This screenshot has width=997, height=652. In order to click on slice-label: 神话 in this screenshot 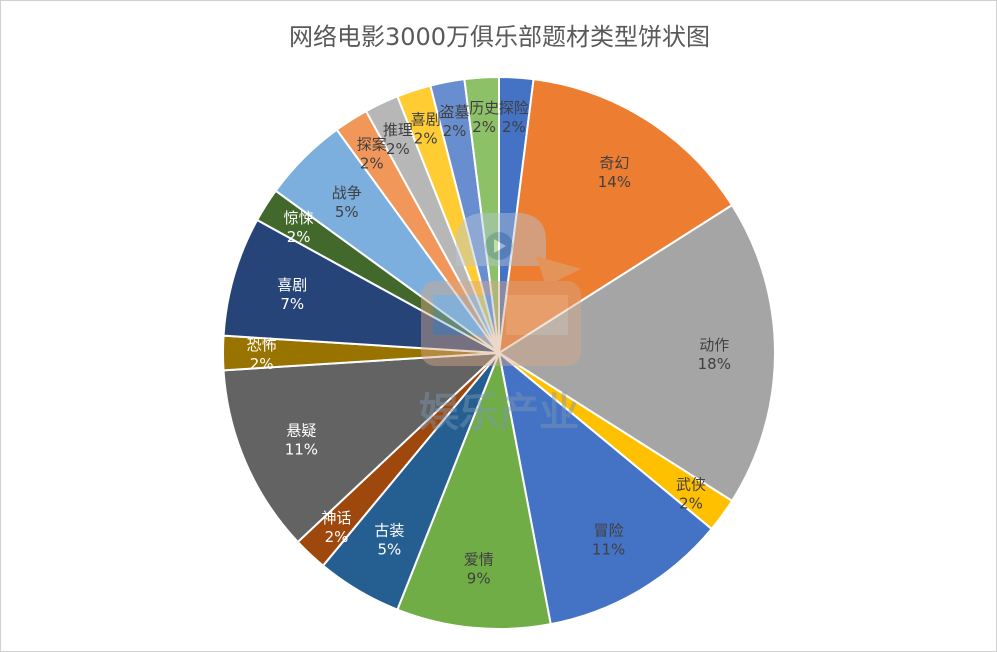, I will do `click(336, 518)`.